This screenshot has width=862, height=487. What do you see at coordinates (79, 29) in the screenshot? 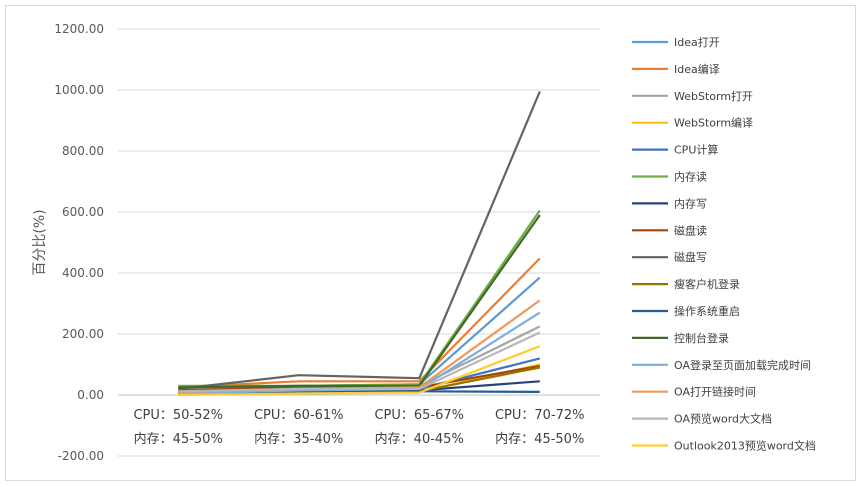
I see `y-tick-label: 1200.00` at bounding box center [79, 29].